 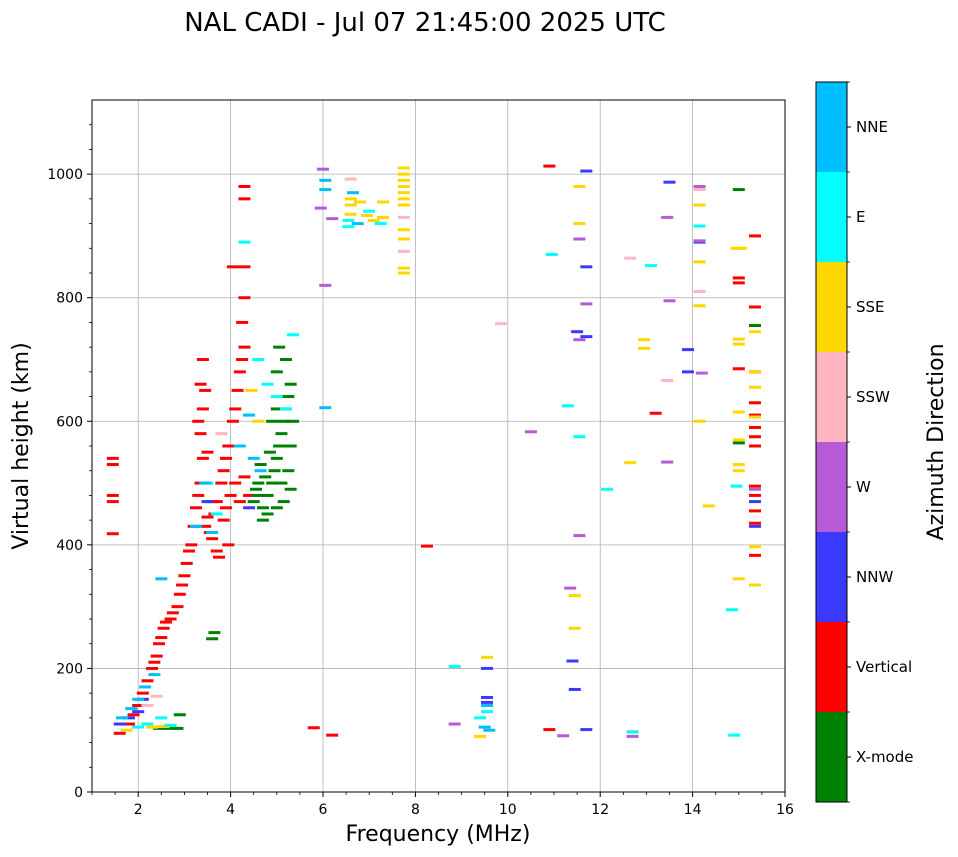 I want to click on x-tick-label: 4, so click(x=230, y=810).